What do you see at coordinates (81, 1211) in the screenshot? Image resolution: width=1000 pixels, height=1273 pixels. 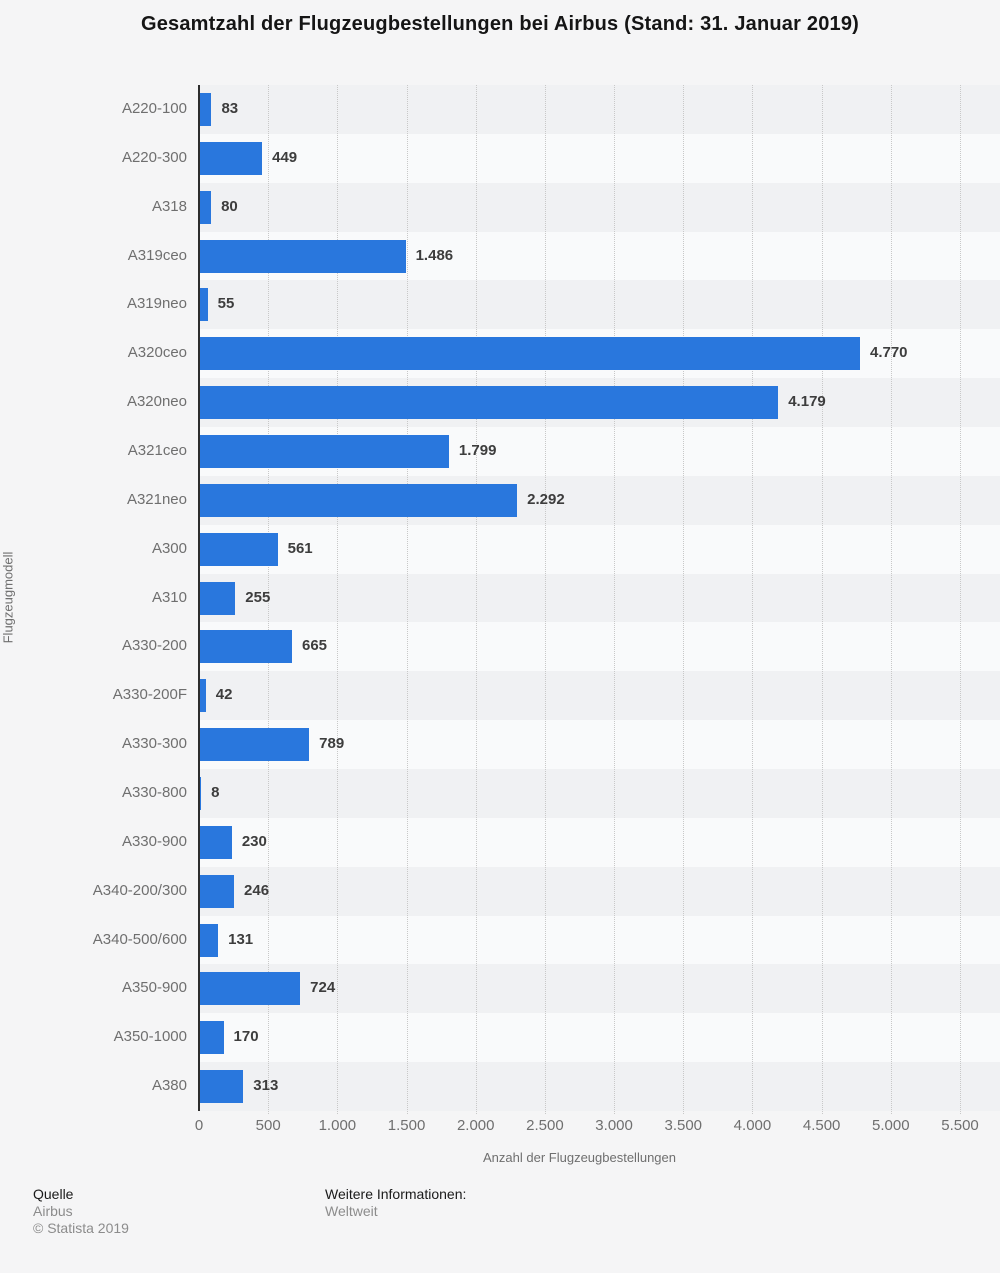 I see `source-block: Quelle Airbus © Statista 2019` at bounding box center [81, 1211].